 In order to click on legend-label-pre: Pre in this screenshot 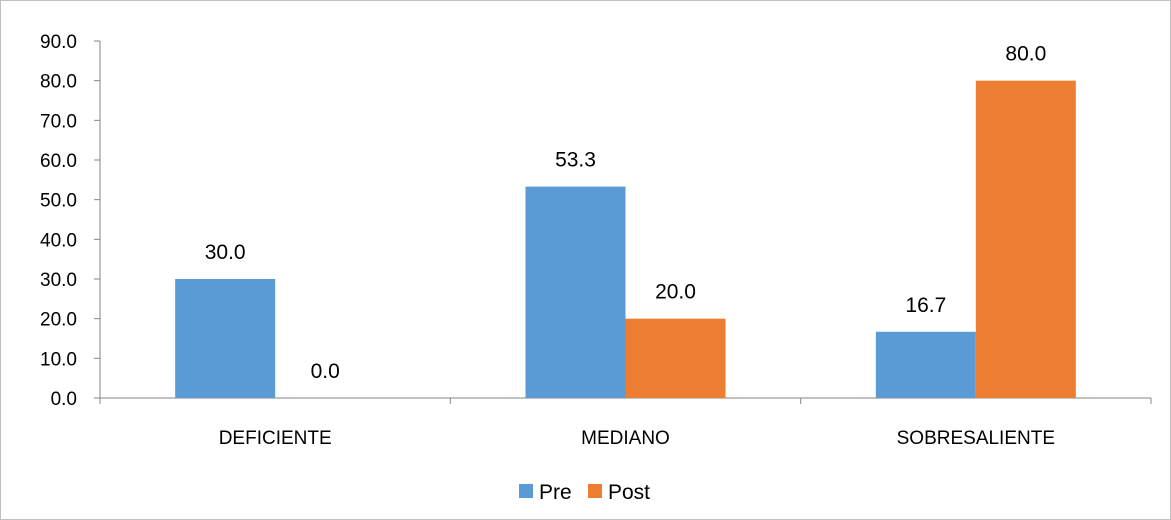, I will do `click(555, 492)`.